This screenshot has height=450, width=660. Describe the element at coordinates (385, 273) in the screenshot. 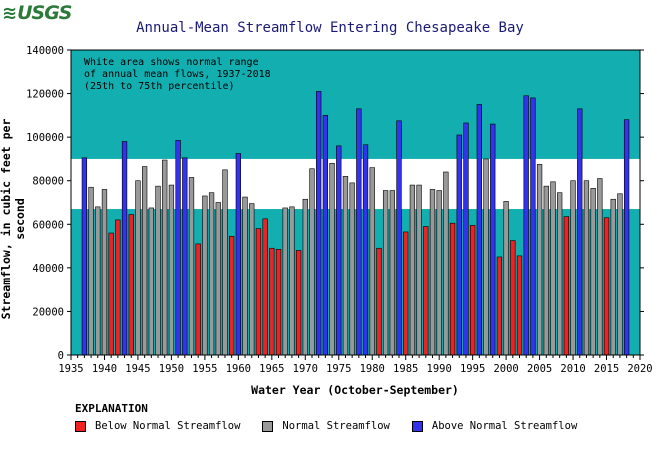

I see `bar-1982` at that location.